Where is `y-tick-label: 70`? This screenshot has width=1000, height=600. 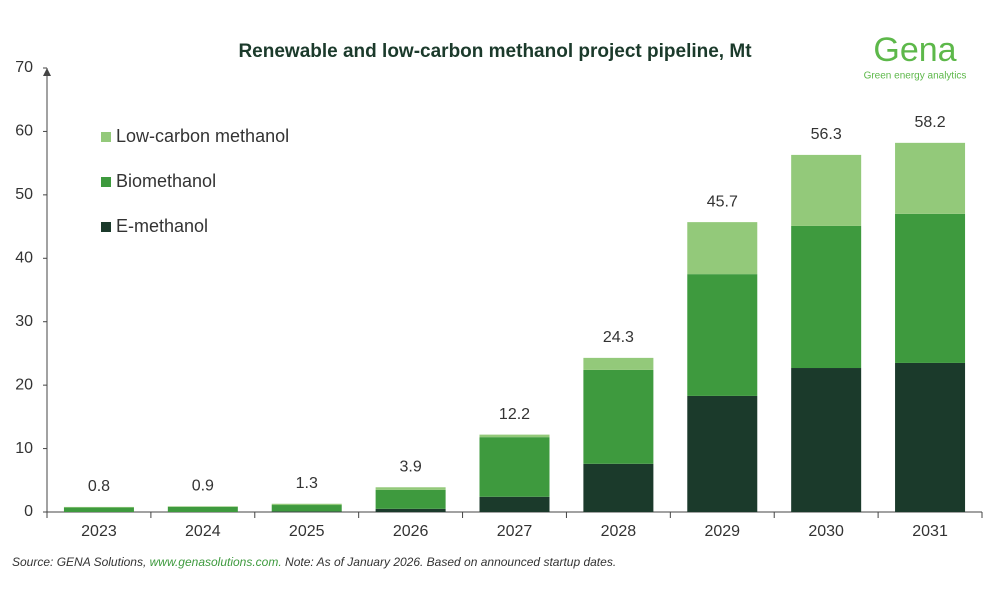
y-tick-label: 70 is located at coordinates (24, 67).